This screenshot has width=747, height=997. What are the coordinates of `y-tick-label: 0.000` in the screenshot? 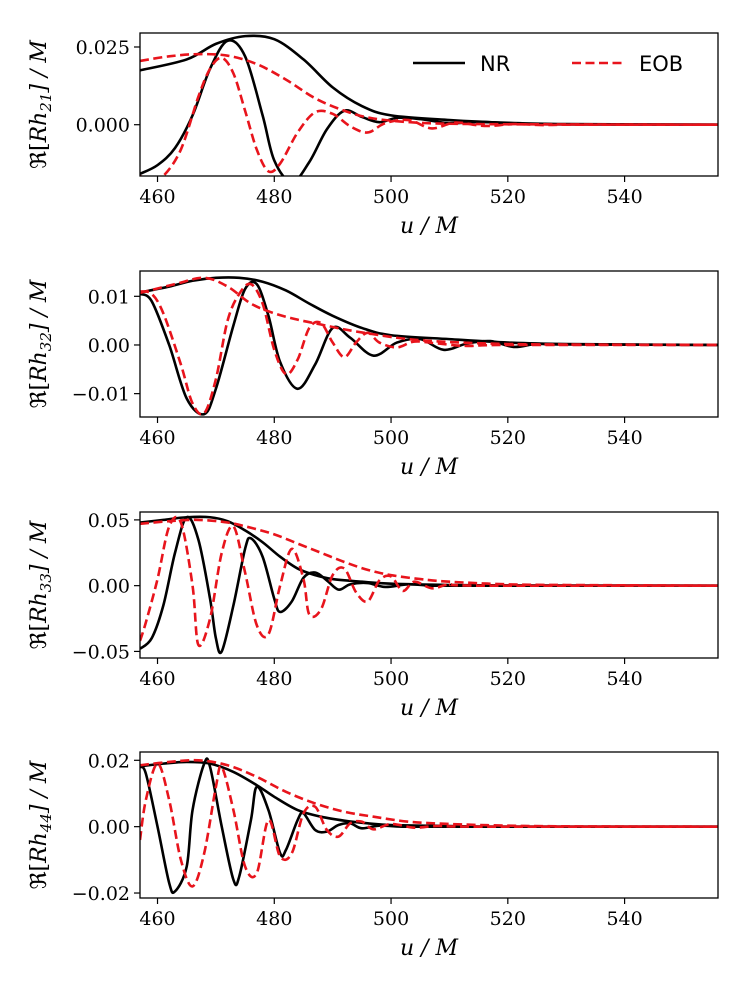 It's located at (103, 126).